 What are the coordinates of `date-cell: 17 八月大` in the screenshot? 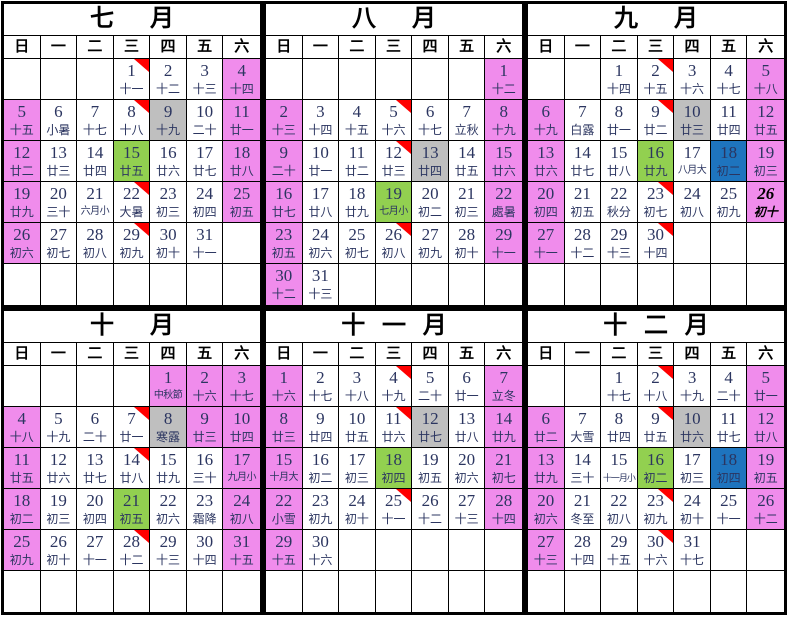 It's located at (692, 161).